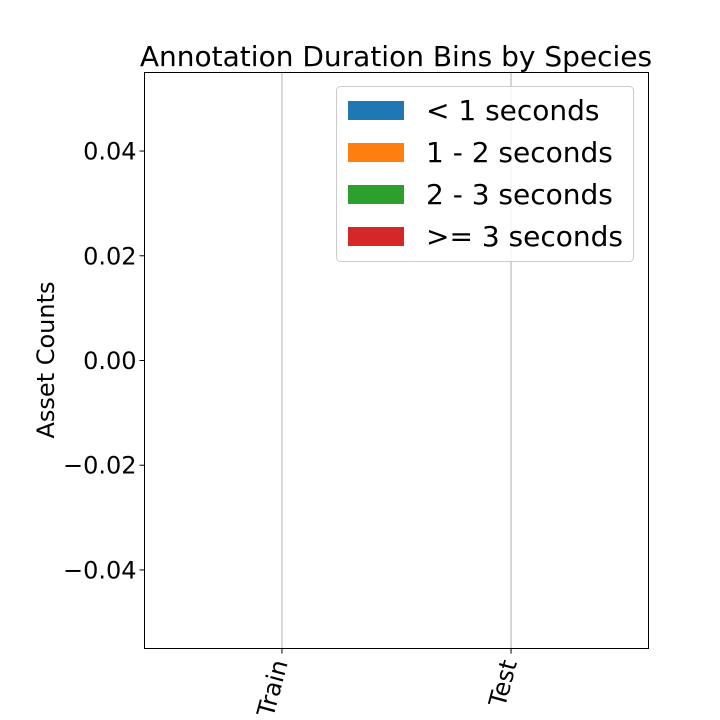  I want to click on y-tick-label: 0.02, so click(109, 256).